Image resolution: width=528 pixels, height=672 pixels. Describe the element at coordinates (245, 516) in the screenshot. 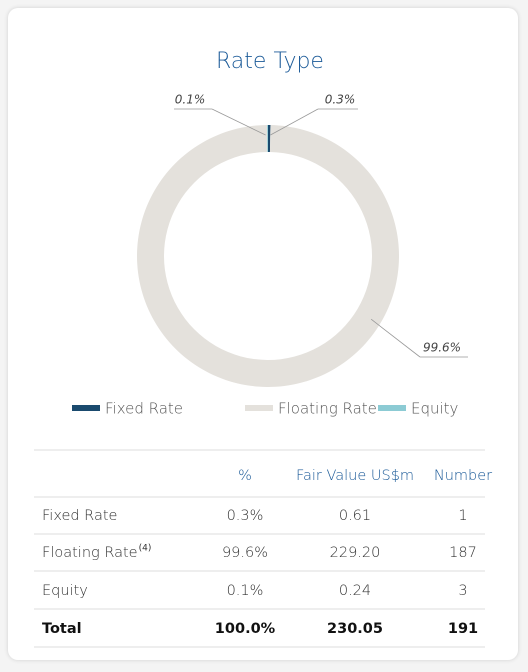

I see `table-cell: 0.3%` at that location.